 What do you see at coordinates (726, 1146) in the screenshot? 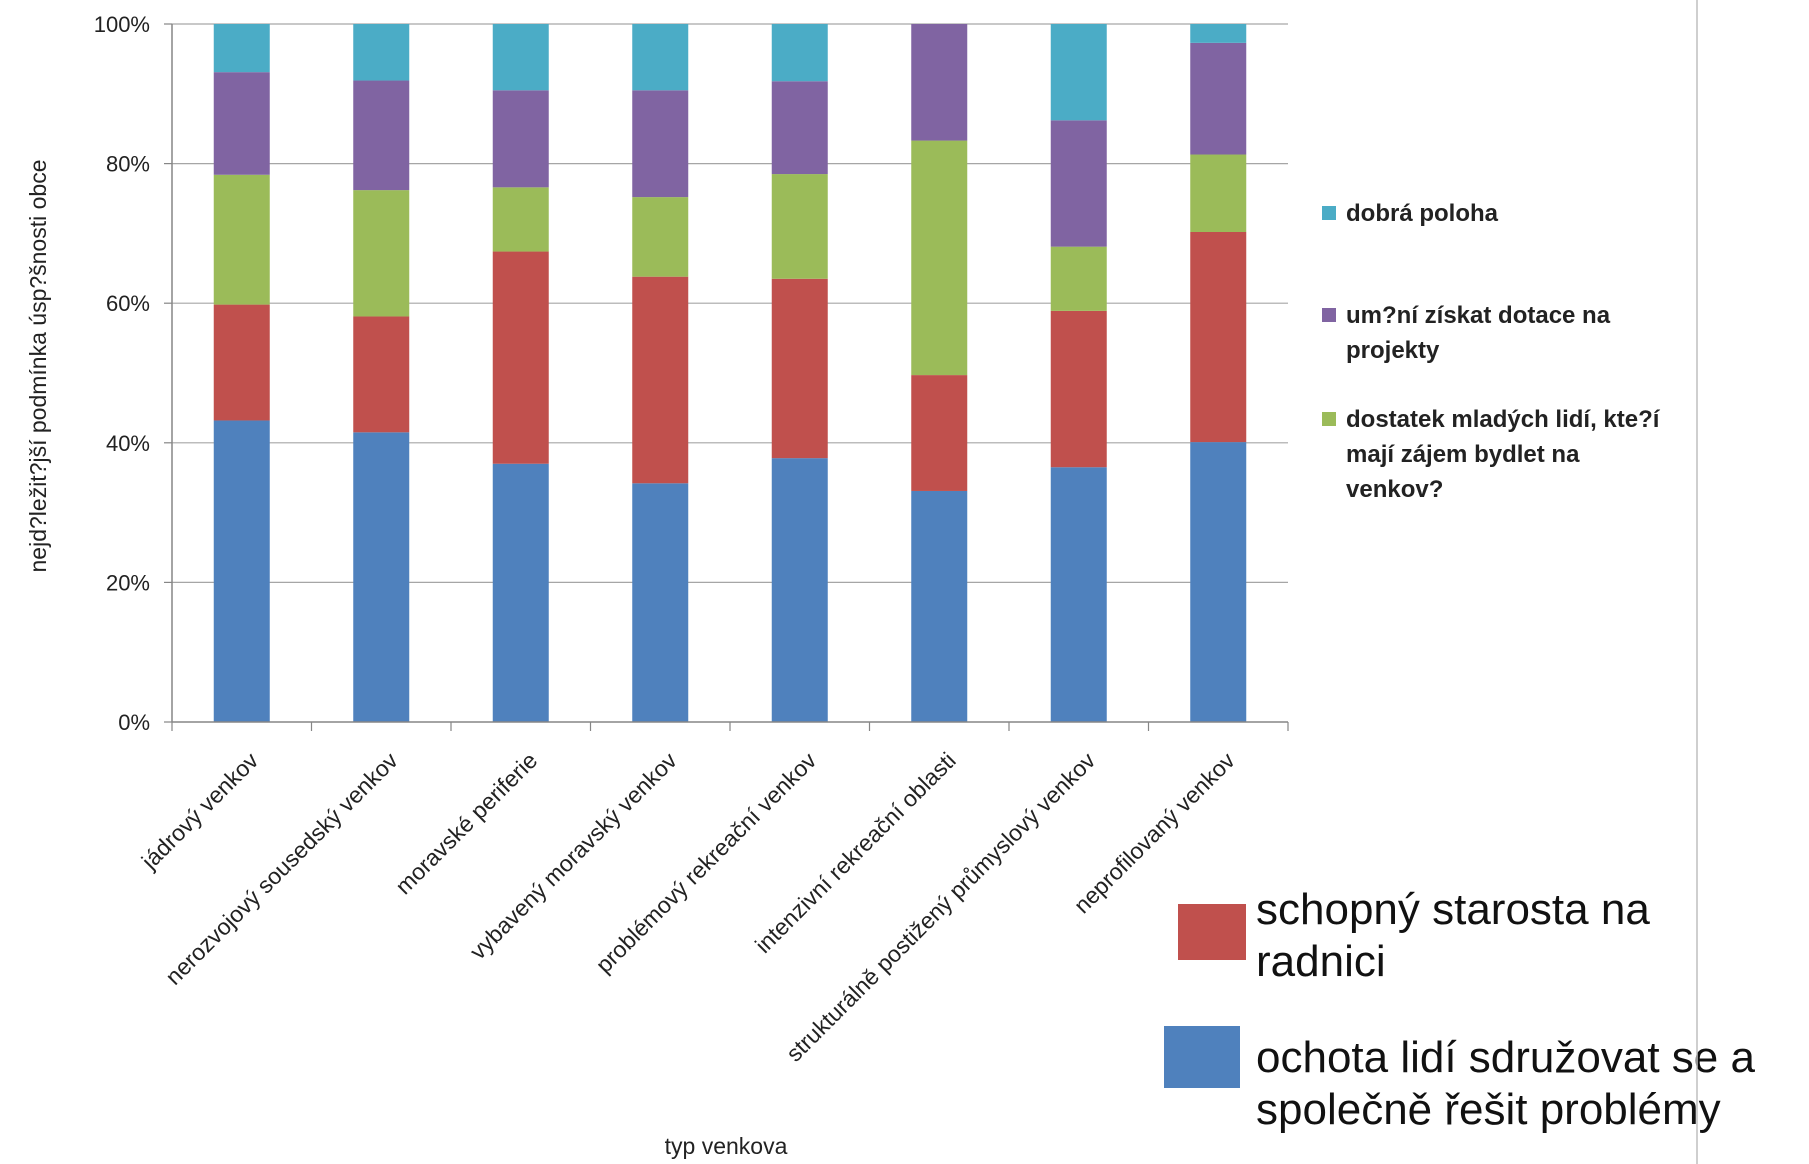
I see `x-axis-title: typ venkova` at bounding box center [726, 1146].